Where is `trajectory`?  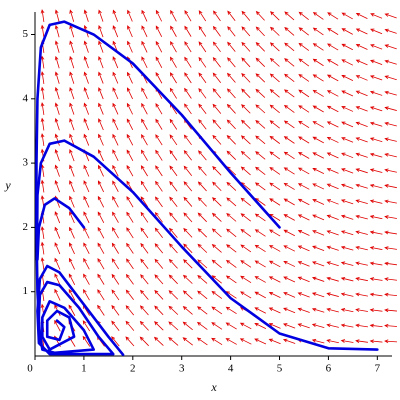
trajectory is located at coordinates (80, 310).